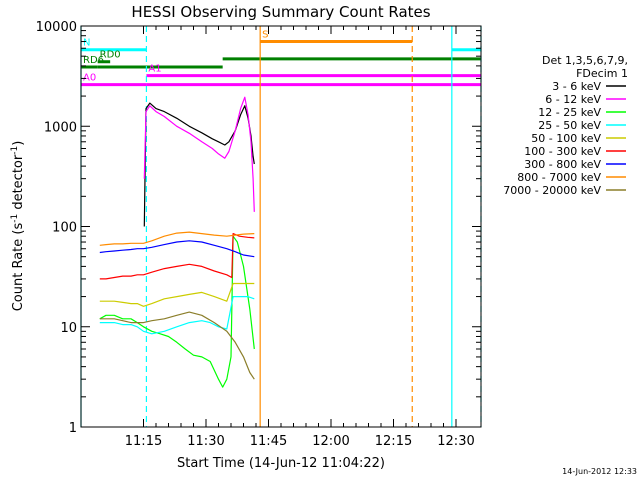 This screenshot has width=640, height=480. What do you see at coordinates (143, 441) in the screenshot?
I see `x-tick-label: 11:15` at bounding box center [143, 441].